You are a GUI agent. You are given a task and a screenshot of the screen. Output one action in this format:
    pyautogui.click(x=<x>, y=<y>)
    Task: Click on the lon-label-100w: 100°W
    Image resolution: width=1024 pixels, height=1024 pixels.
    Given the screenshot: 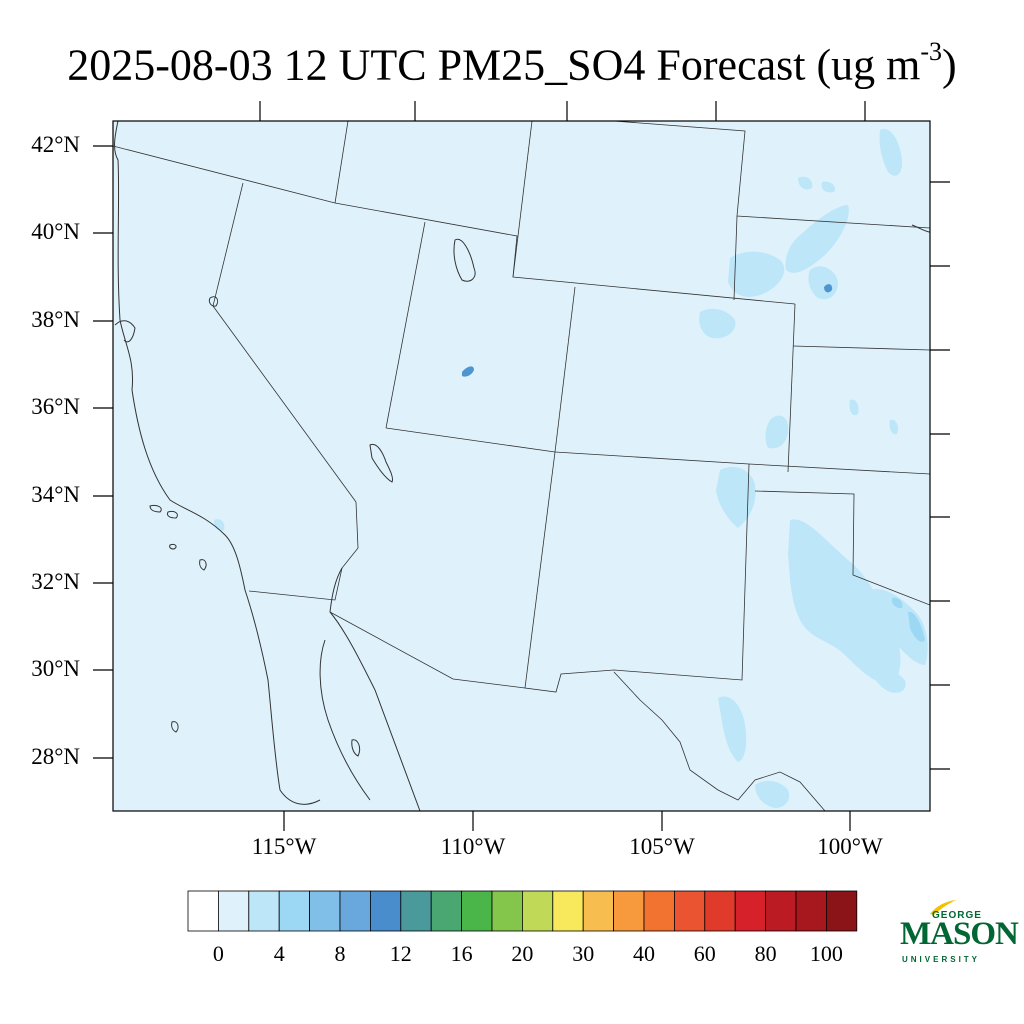 What is the action you would take?
    pyautogui.click(x=850, y=846)
    